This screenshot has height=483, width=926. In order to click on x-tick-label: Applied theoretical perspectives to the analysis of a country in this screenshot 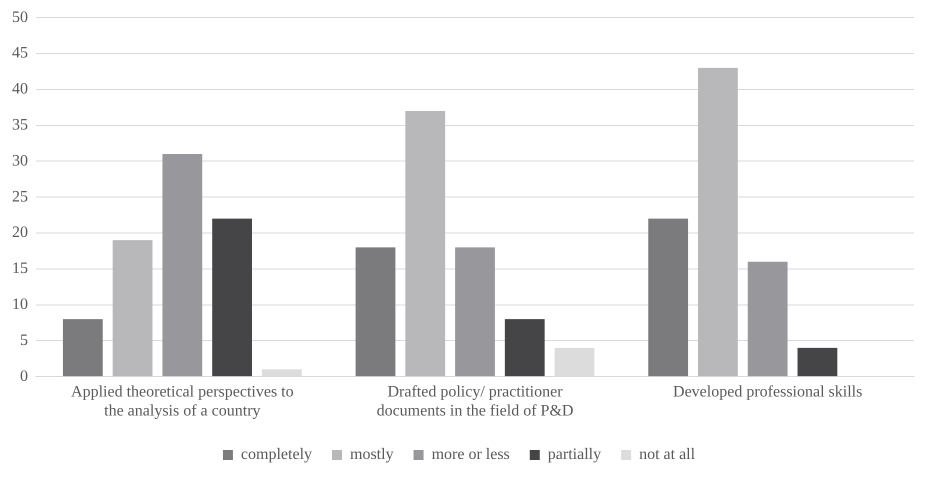, I will do `click(182, 401)`.